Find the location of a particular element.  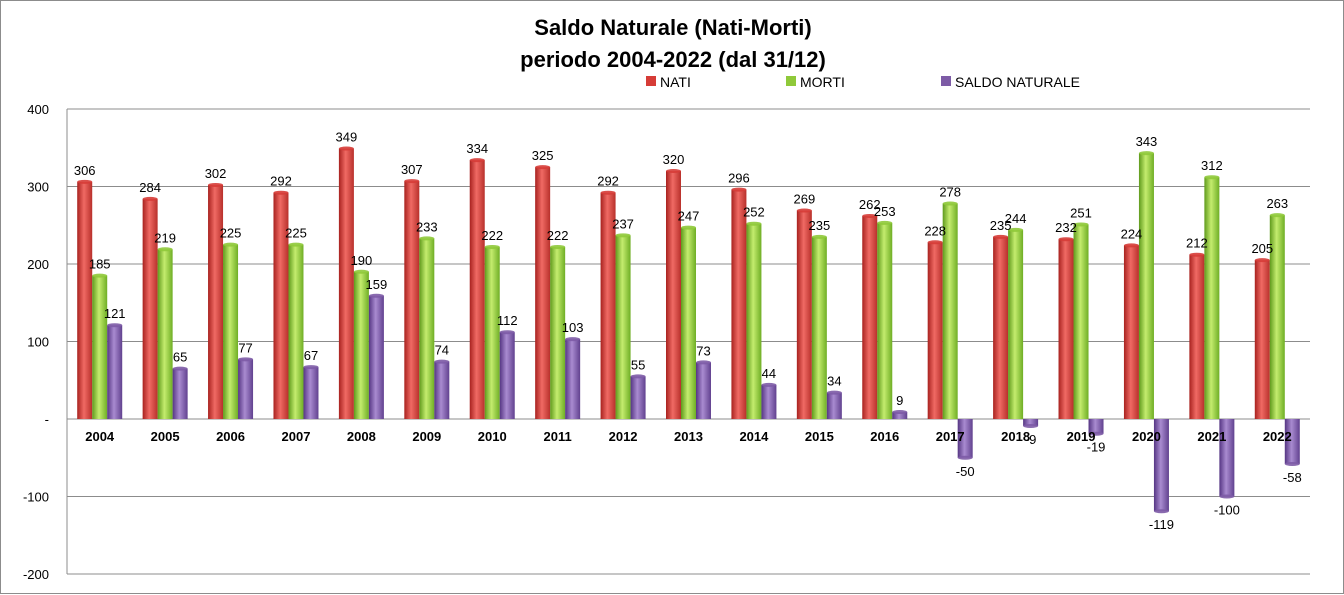

legend-label-morti: MORTI is located at coordinates (822, 82).